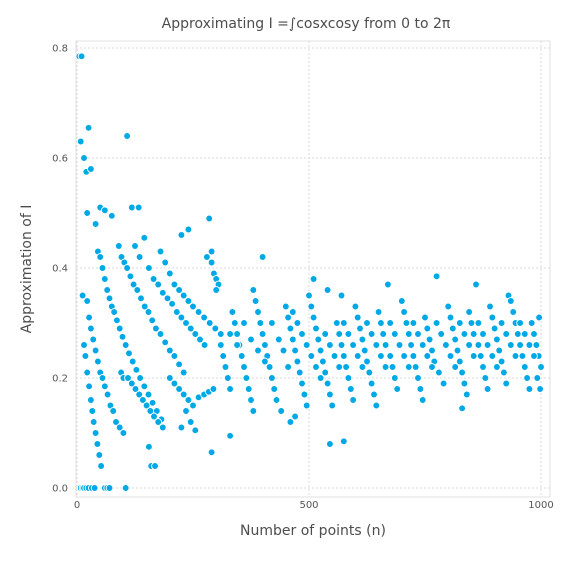  What do you see at coordinates (60, 489) in the screenshot?
I see `y-tick-label: 0.0` at bounding box center [60, 489].